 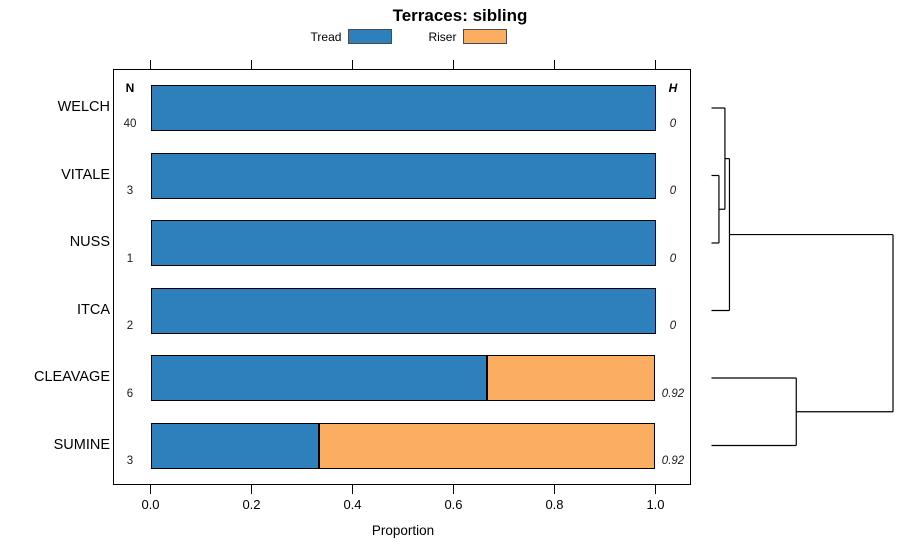 I want to click on x-axis-tick-label: 0.0, so click(x=150, y=504).